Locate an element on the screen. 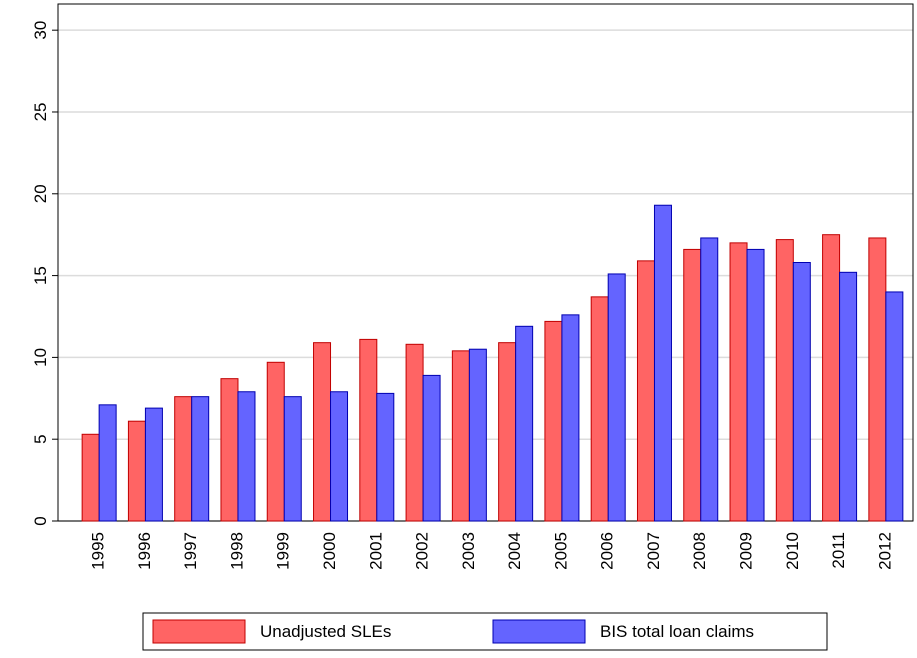  x-tick-label: 2006 is located at coordinates (607, 551).